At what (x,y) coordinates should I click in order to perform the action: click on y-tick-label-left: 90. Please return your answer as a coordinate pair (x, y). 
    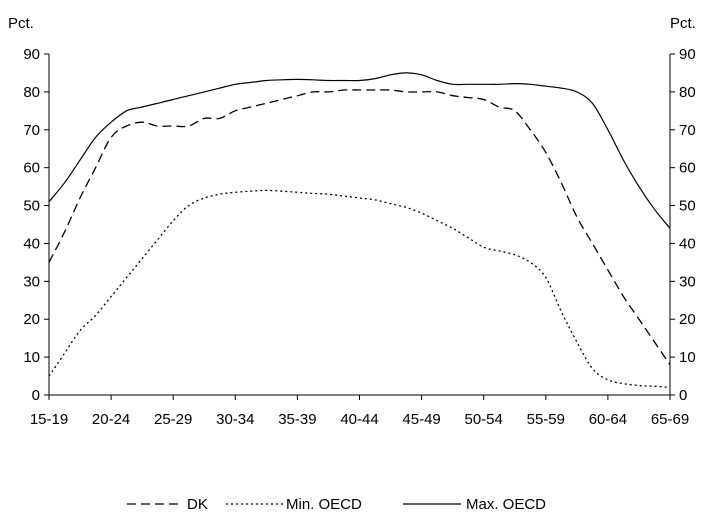
    Looking at the image, I should click on (31, 54).